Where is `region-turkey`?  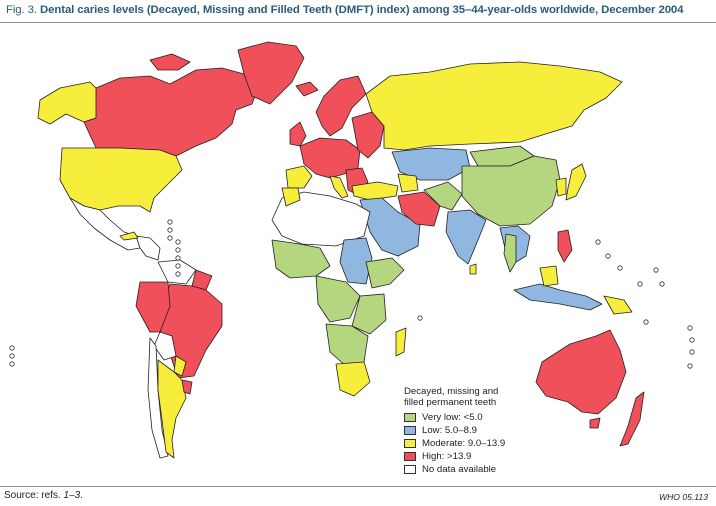 region-turkey is located at coordinates (375, 191).